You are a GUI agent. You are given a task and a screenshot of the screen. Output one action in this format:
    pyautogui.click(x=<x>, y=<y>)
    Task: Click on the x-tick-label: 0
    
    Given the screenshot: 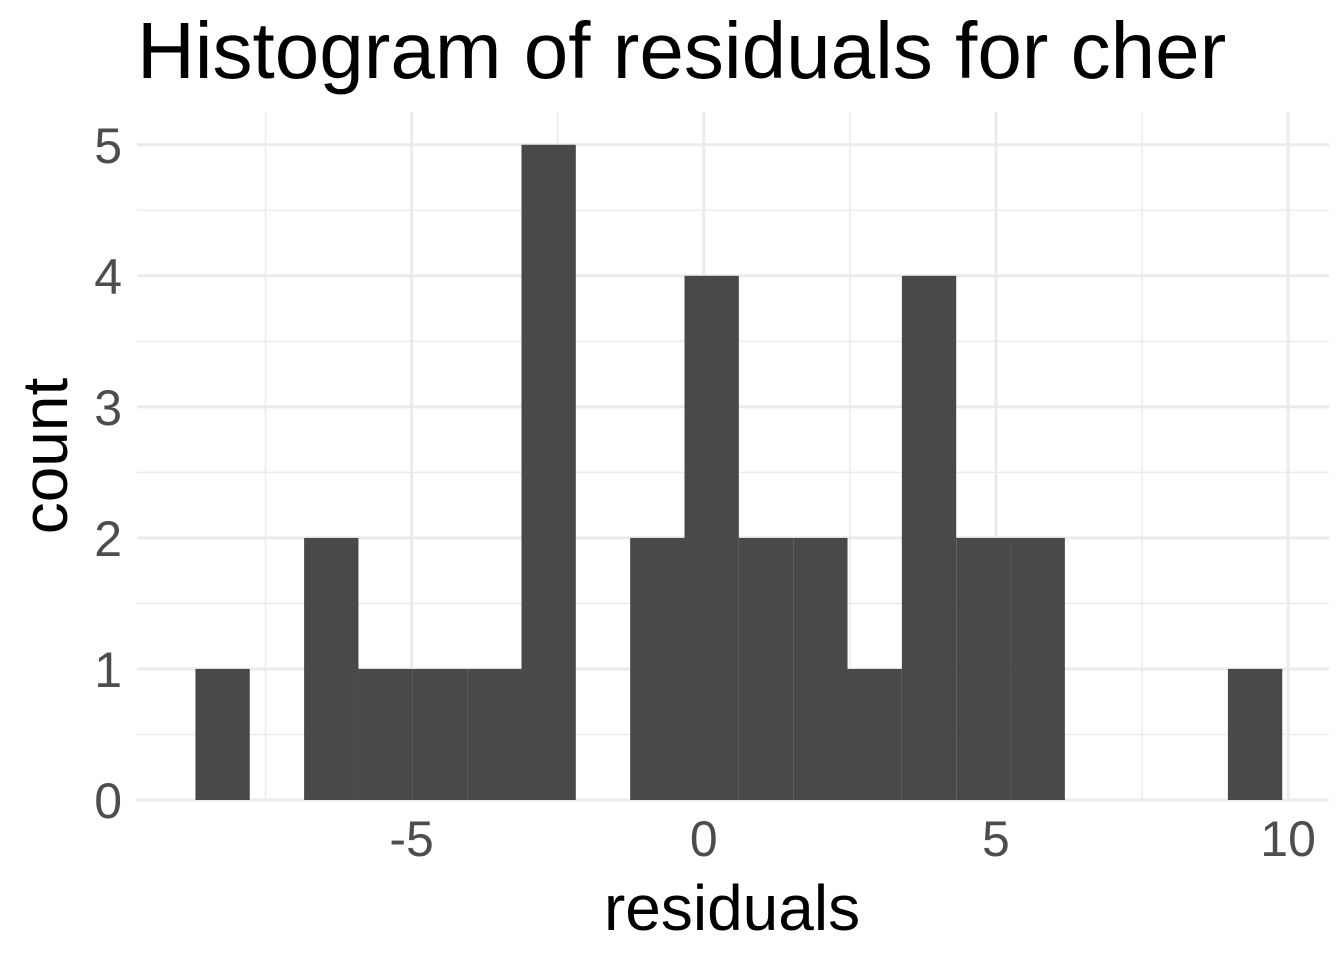 What is the action you would take?
    pyautogui.click(x=704, y=839)
    